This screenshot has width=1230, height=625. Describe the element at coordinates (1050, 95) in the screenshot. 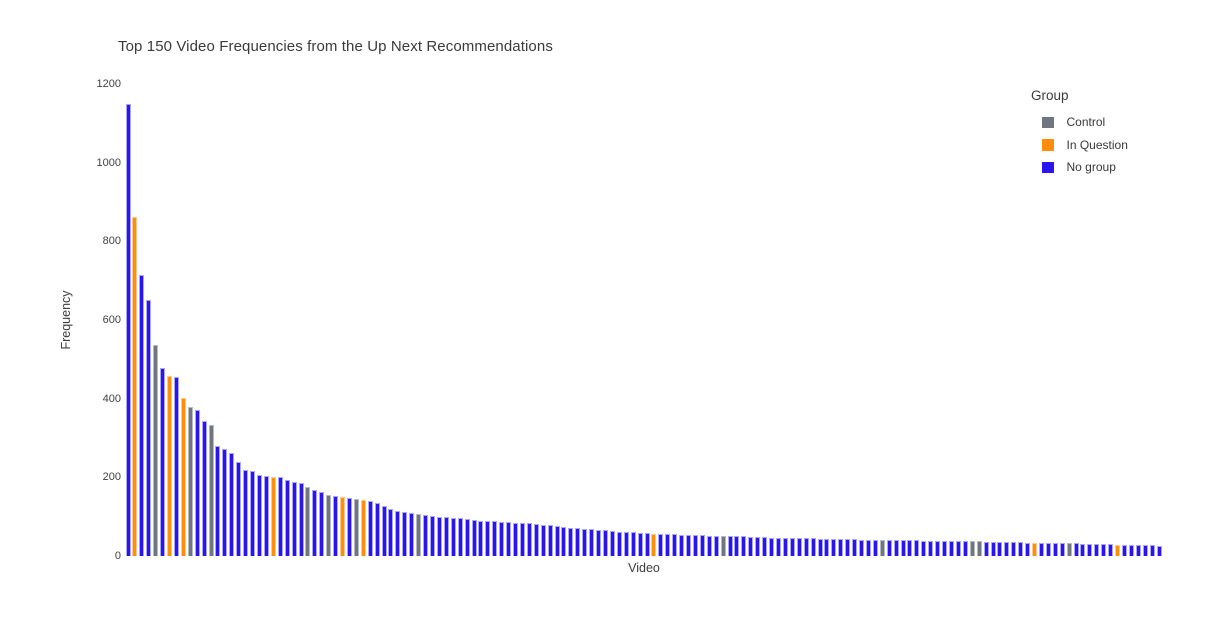

I see `legend-title: Group` at that location.